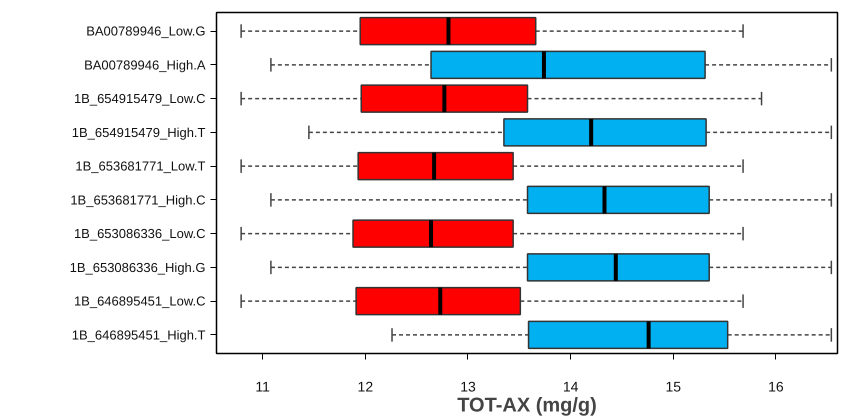 This screenshot has width=841, height=419. What do you see at coordinates (138, 267) in the screenshot?
I see `y-tick-label: 1B_653086336_High.G` at bounding box center [138, 267].